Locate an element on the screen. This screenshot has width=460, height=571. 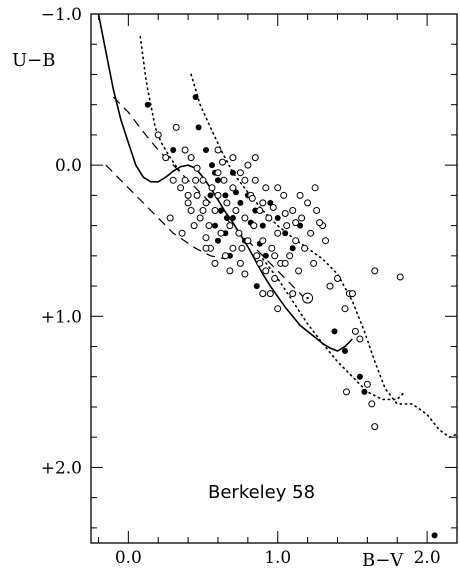
x-tick-label: 2.0 is located at coordinates (427, 558).